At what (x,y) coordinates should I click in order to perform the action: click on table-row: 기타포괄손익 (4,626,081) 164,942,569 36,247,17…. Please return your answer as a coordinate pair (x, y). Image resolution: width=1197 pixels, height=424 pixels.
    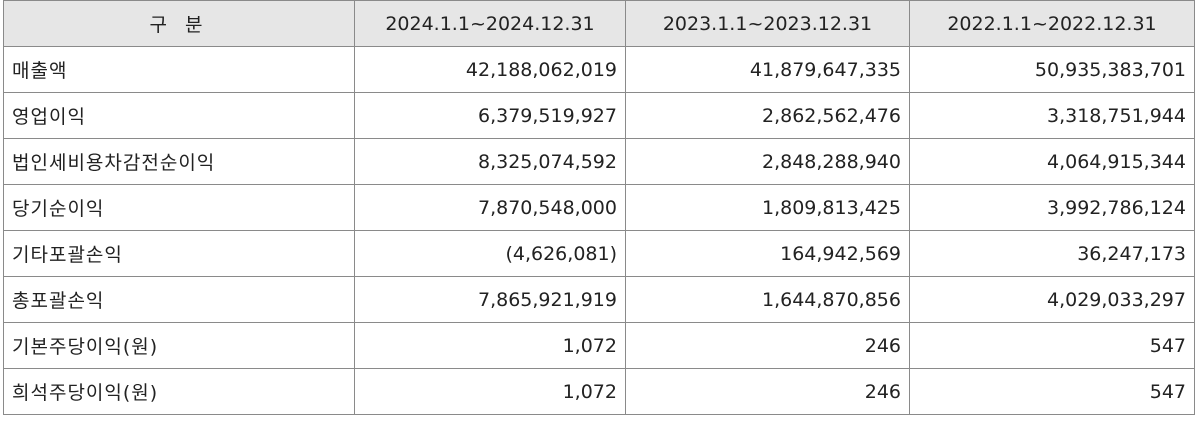
    Looking at the image, I should click on (599, 253).